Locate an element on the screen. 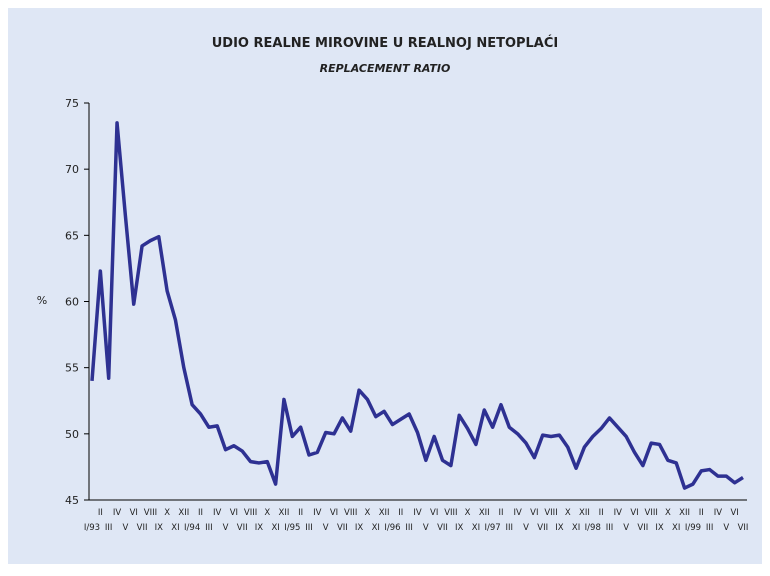  x-tick-label: I/95 is located at coordinates (292, 528).